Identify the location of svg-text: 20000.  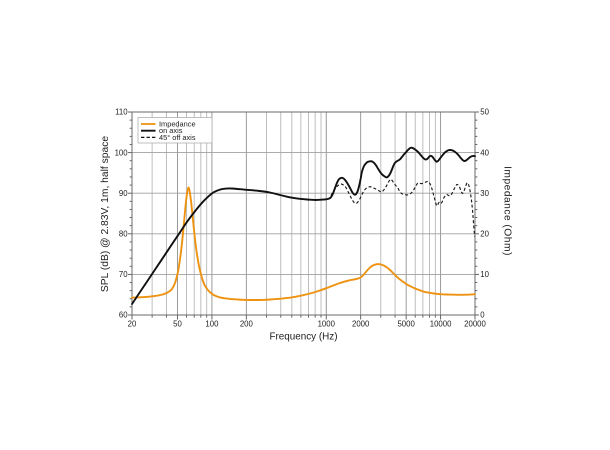
(475, 324).